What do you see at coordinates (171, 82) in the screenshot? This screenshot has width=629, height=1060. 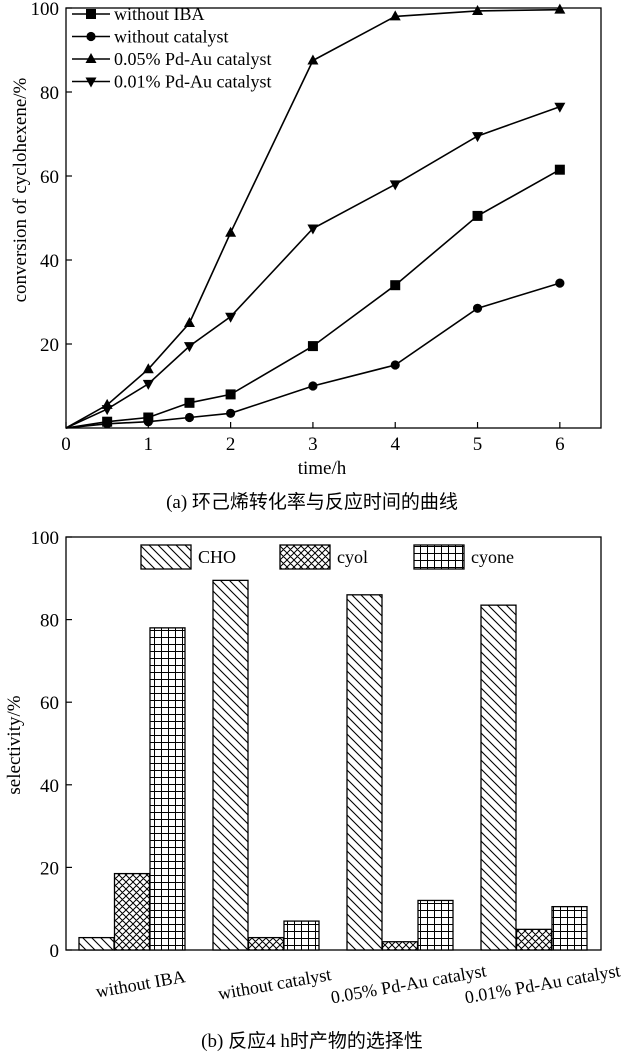 I see `legend-item: 0.01% Pd-Au catalyst` at bounding box center [171, 82].